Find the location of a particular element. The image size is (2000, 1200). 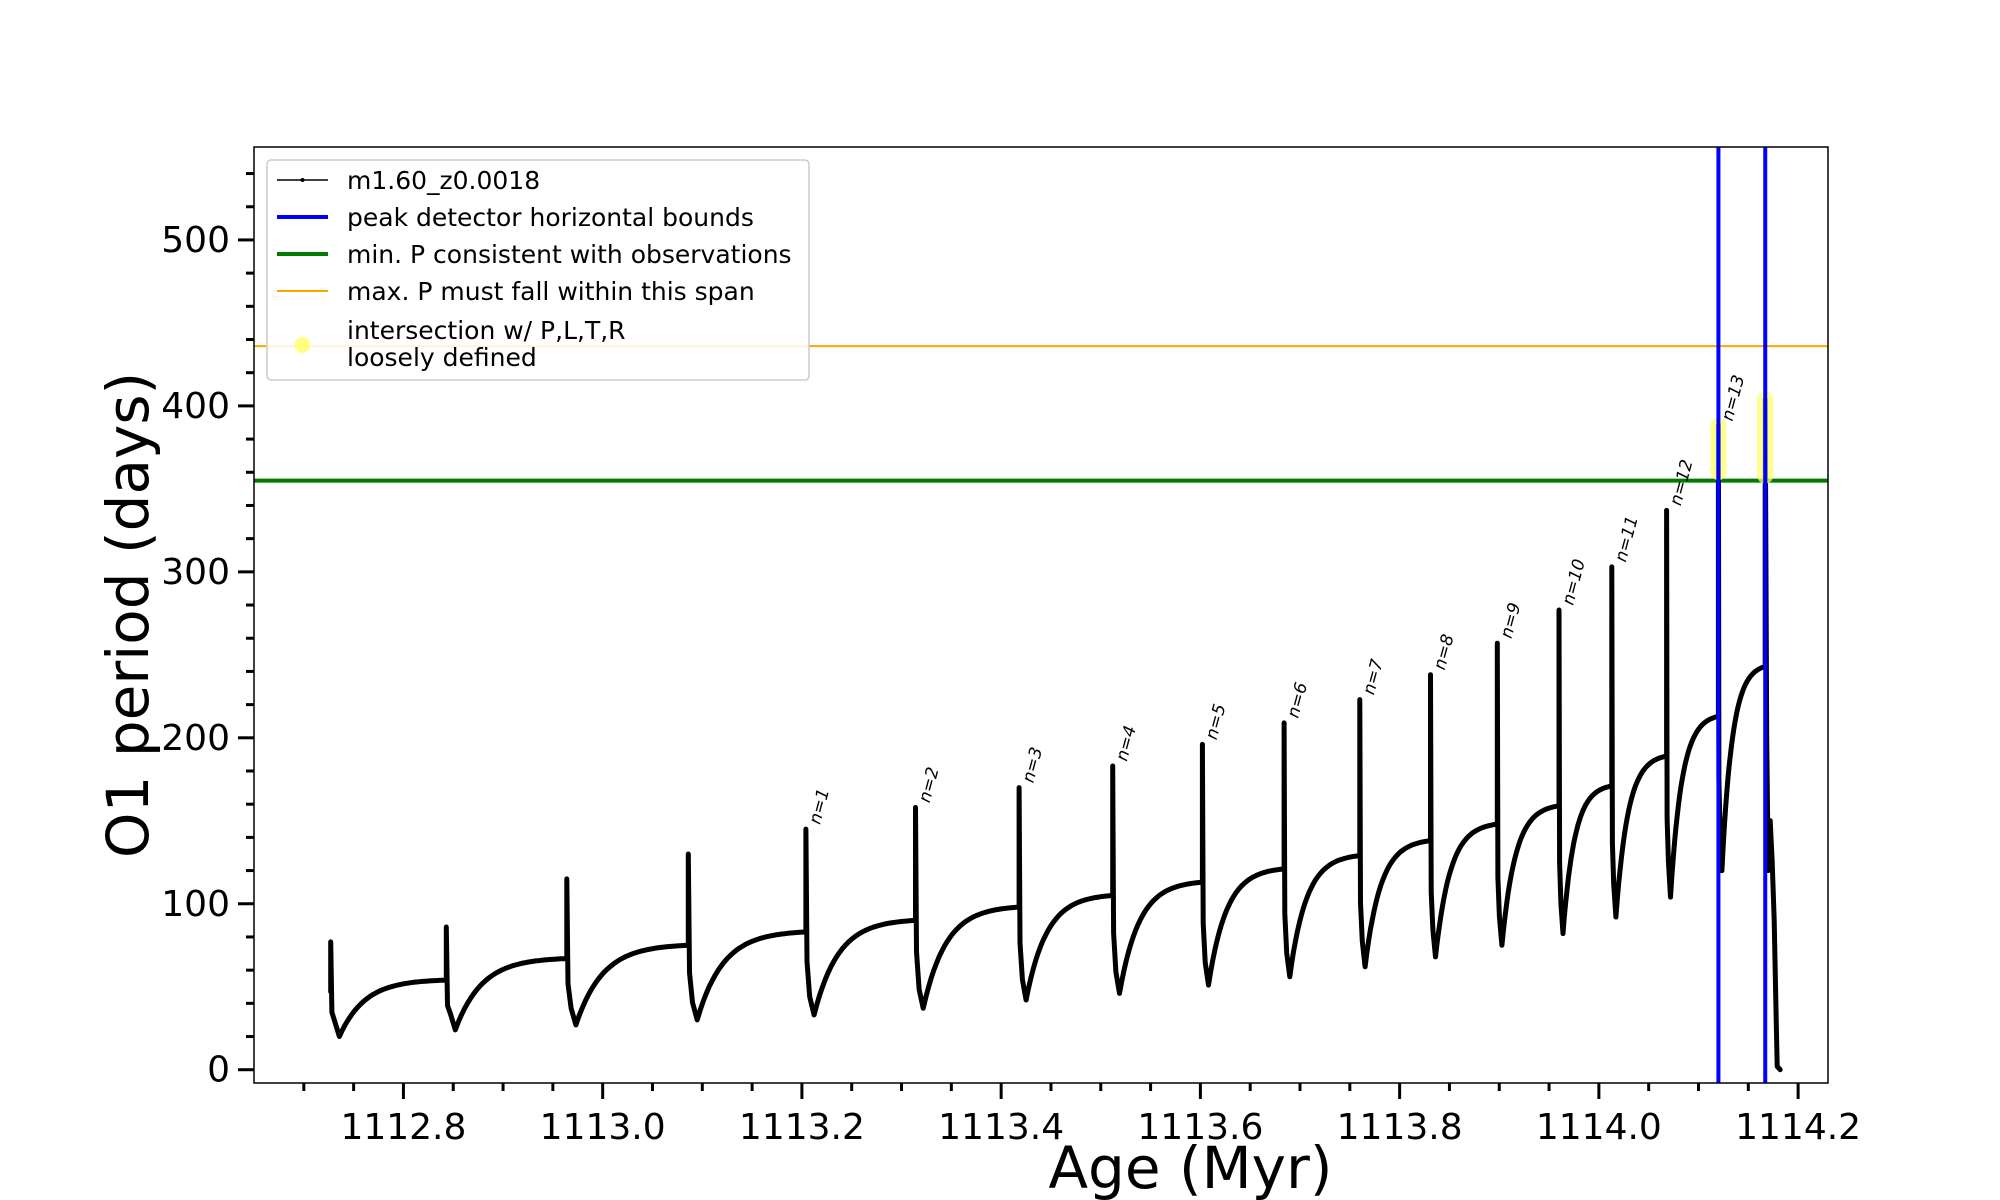

legend-swatch-intersection is located at coordinates (302, 345).